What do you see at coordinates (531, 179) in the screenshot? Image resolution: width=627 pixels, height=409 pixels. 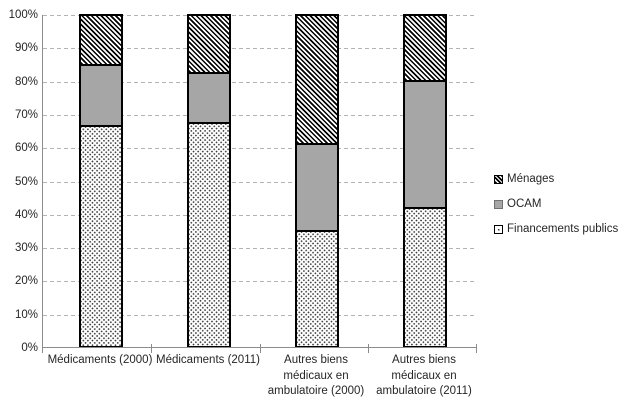 I see `legend-label: Ménages` at bounding box center [531, 179].